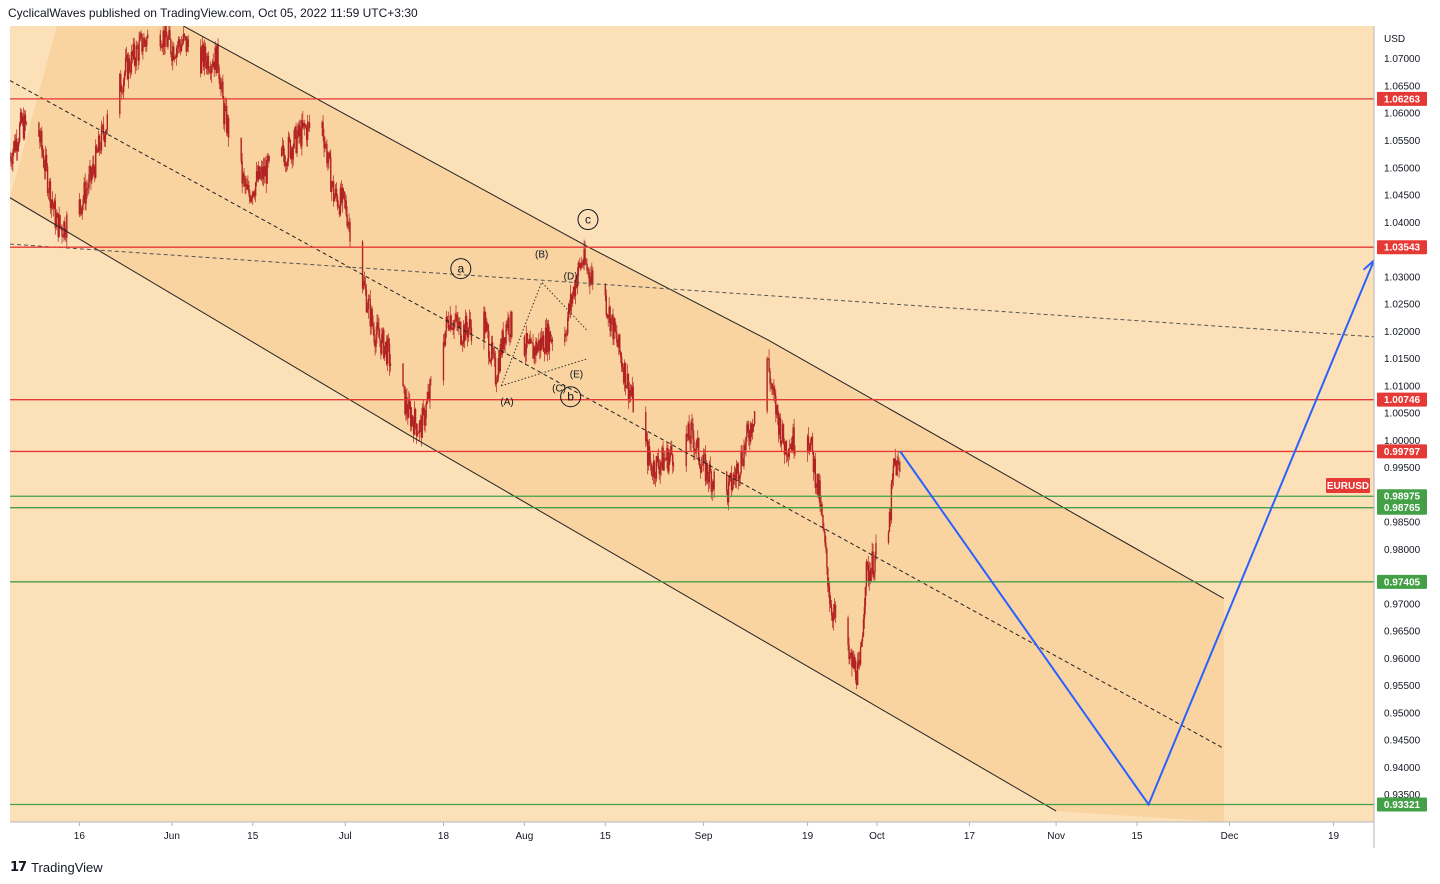  What do you see at coordinates (253, 836) in the screenshot?
I see `time-tick-label: 15` at bounding box center [253, 836].